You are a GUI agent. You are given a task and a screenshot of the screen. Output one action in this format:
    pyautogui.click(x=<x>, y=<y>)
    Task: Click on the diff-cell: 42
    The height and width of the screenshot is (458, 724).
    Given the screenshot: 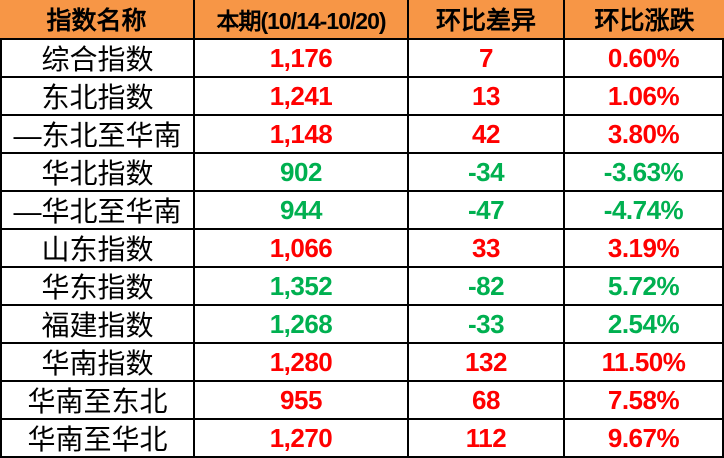 What is the action you would take?
    pyautogui.click(x=485, y=134)
    